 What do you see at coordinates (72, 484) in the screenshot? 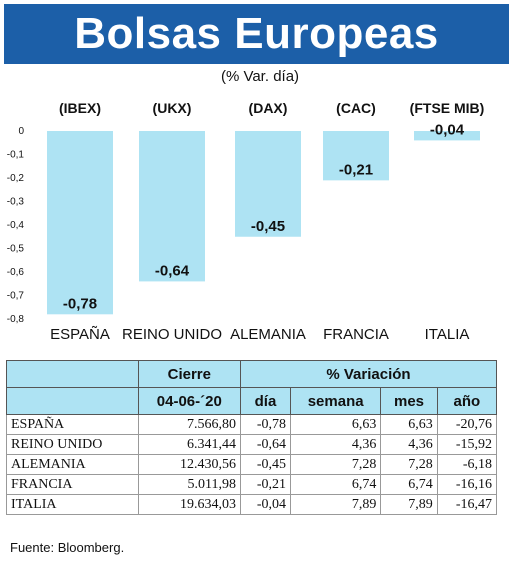
I see `cell-name: FRANCIA` at bounding box center [72, 484].